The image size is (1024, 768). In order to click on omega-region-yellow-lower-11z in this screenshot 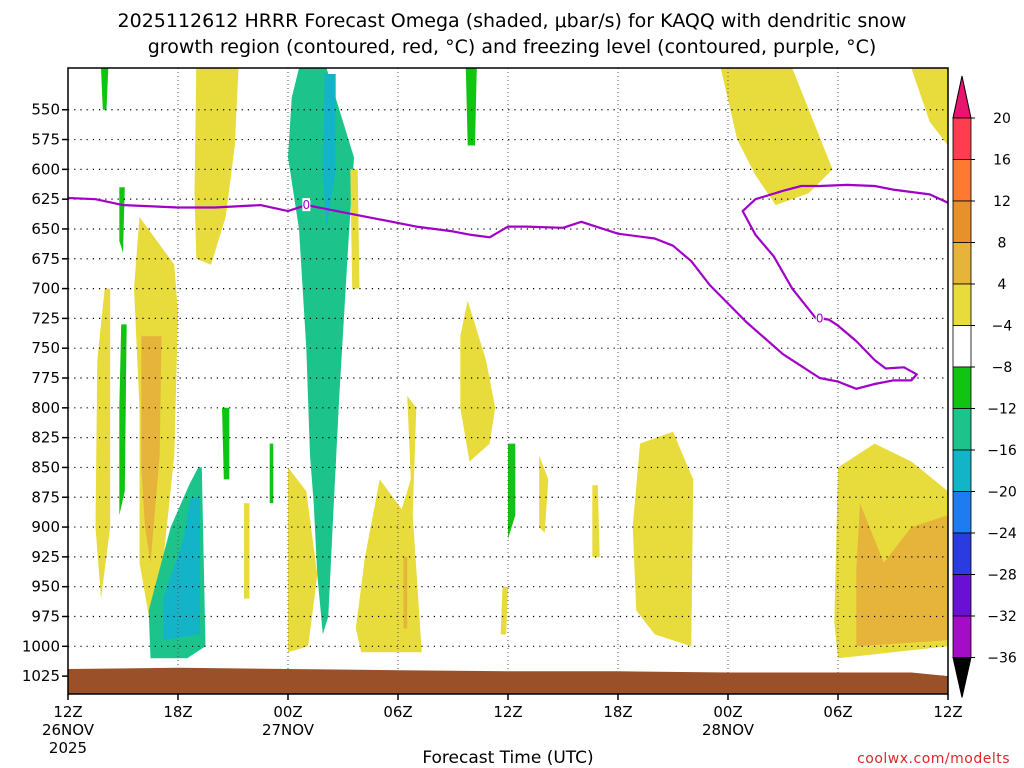, I will do `click(504, 610)`.